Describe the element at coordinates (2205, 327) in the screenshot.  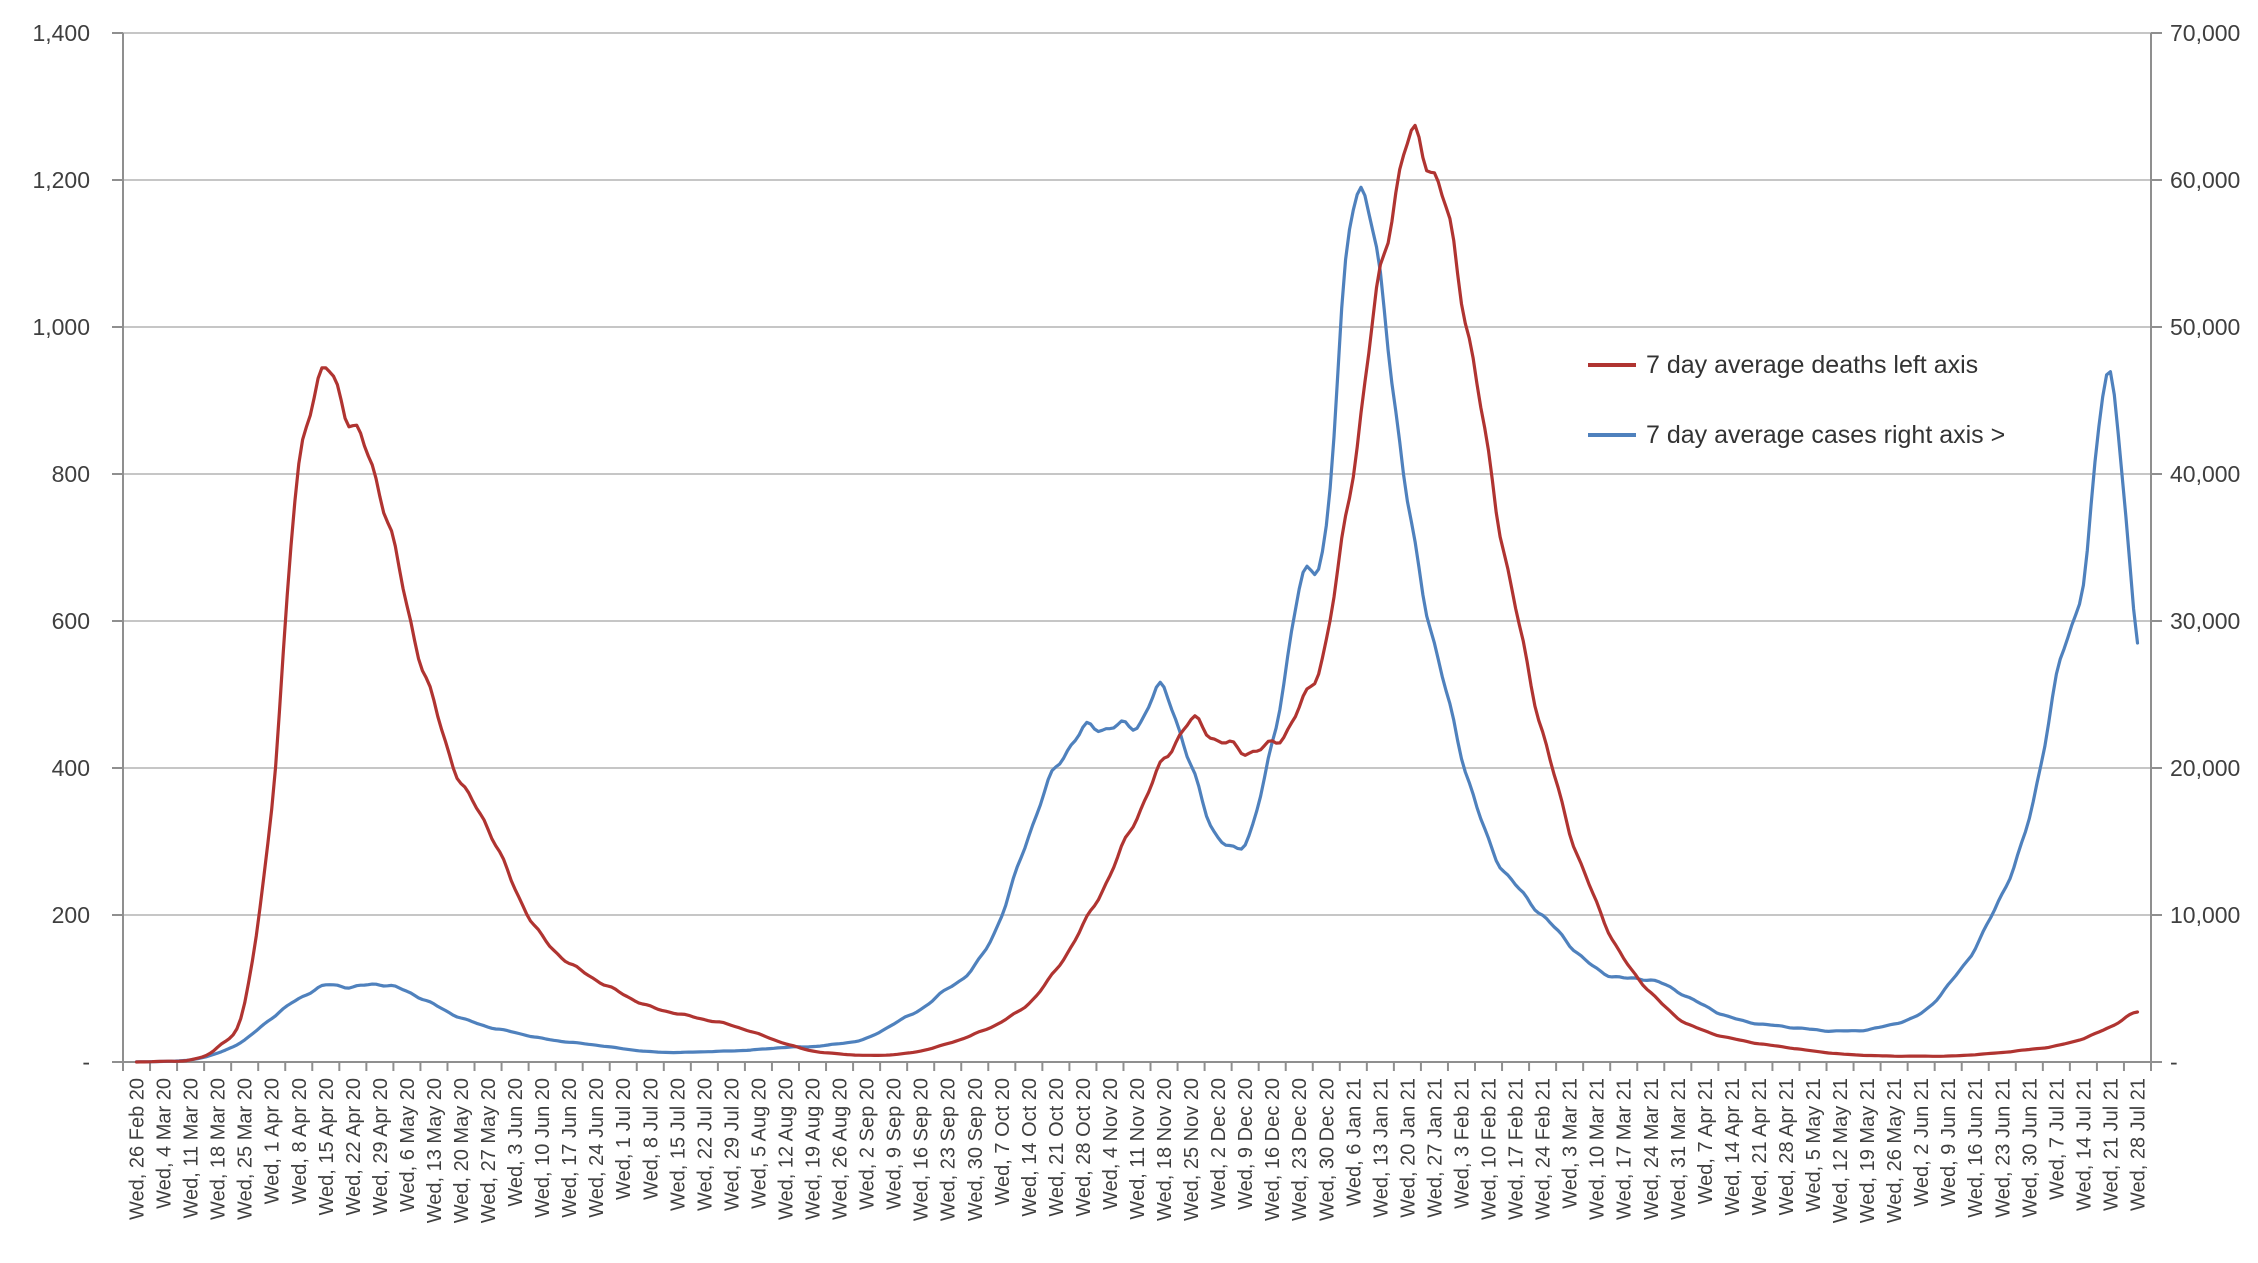
I see `right-axis-tick-label: 50,000` at that location.